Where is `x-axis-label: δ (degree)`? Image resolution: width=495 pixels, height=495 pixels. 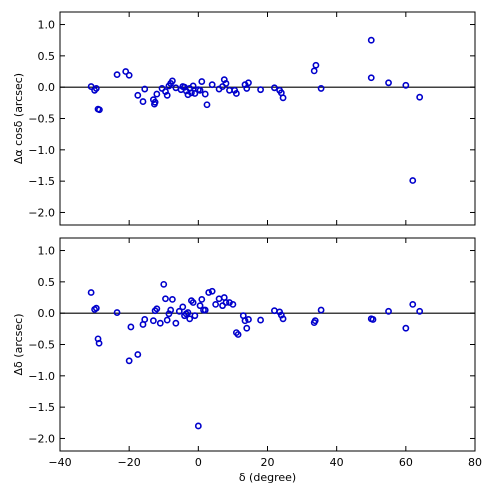 x-axis-label: δ (degree) is located at coordinates (267, 477).